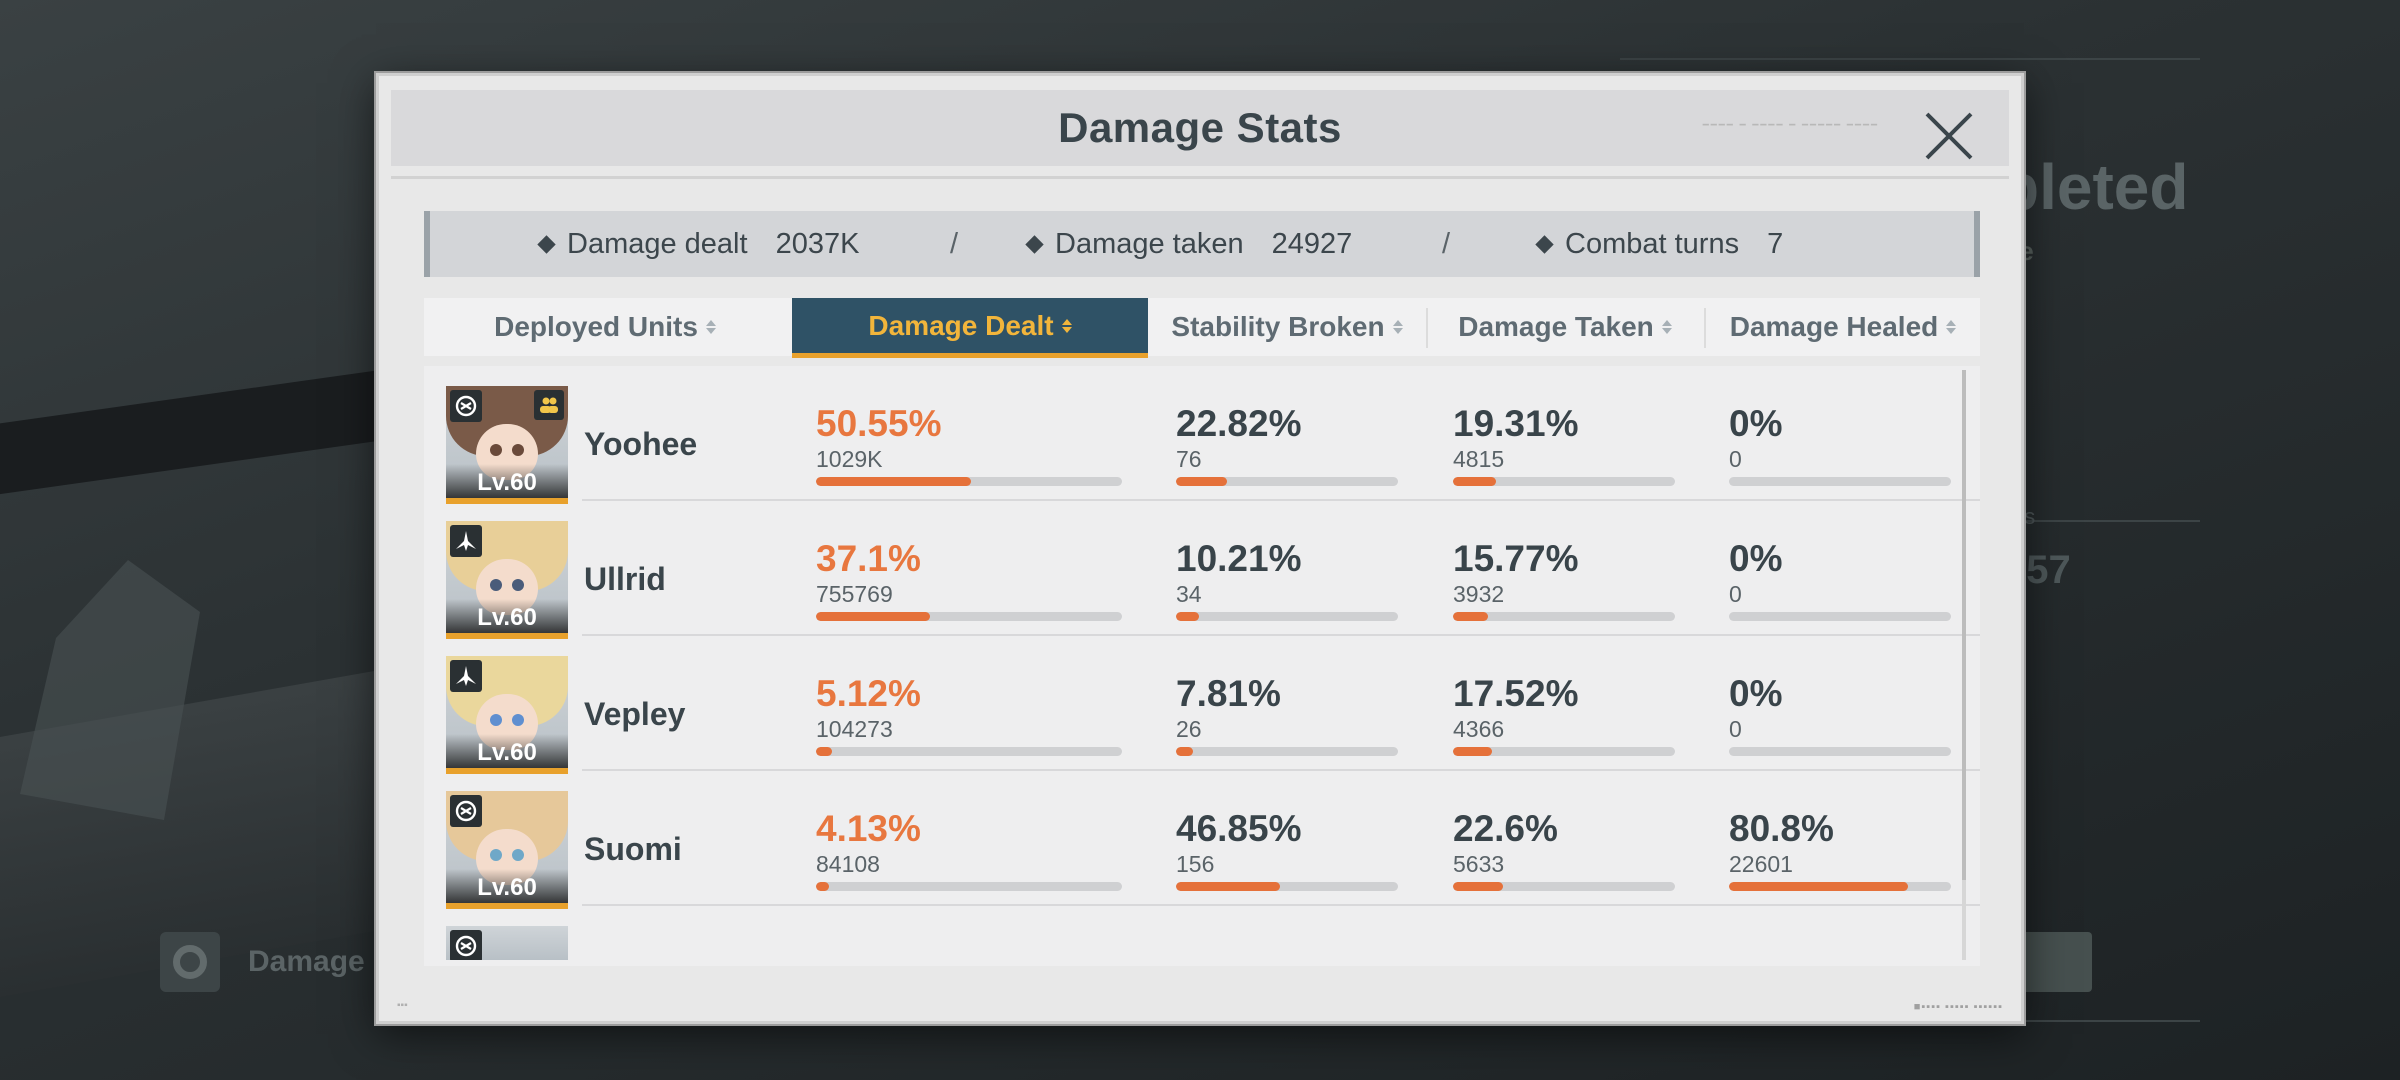 This screenshot has width=2400, height=1080. What do you see at coordinates (1479, 594) in the screenshot?
I see `stat-value: 3932` at bounding box center [1479, 594].